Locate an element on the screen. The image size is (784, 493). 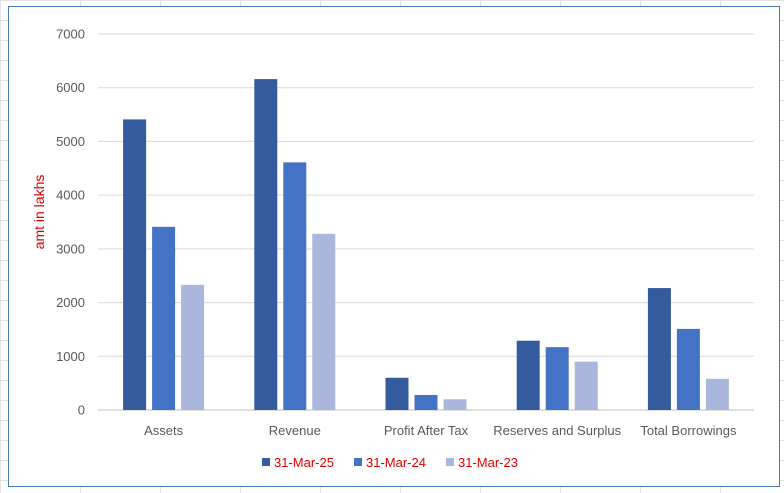
category-label: Reserves and Surplus is located at coordinates (557, 430).